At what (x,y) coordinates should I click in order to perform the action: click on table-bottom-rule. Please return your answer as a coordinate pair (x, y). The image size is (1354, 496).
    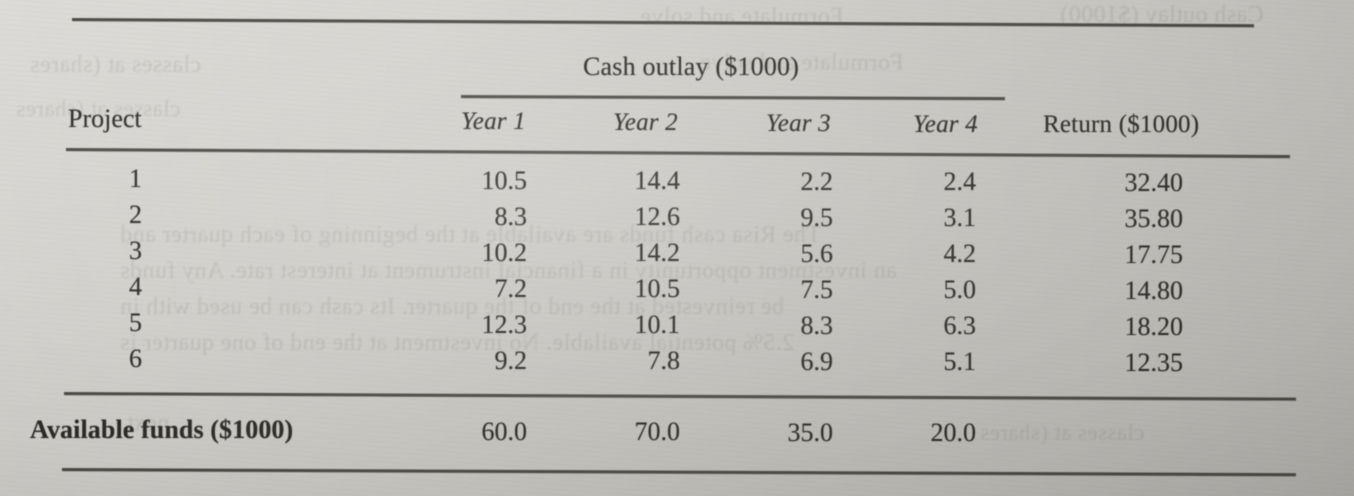
    Looking at the image, I should click on (678, 472).